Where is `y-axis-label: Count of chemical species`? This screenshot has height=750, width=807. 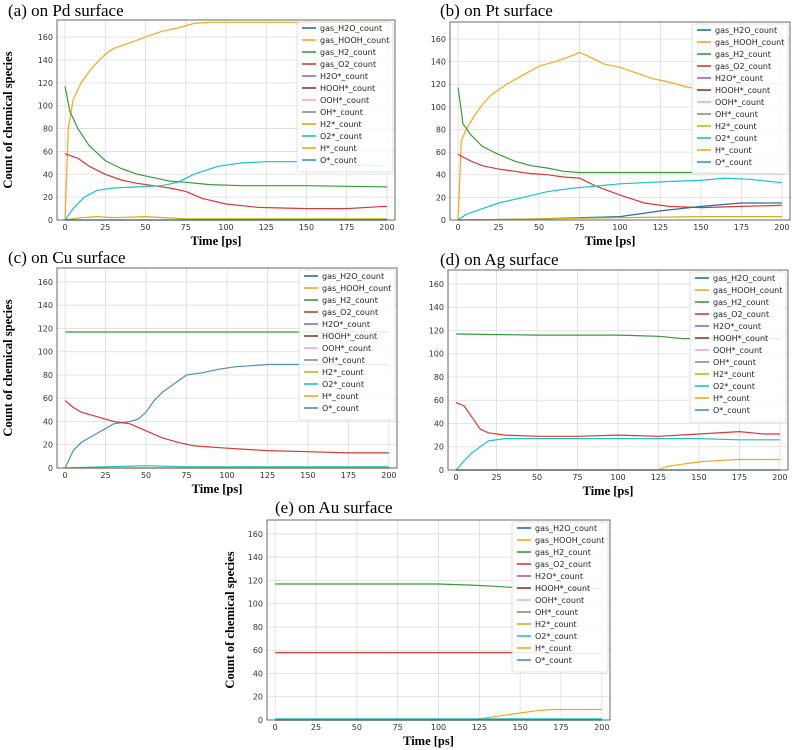
y-axis-label: Count of chemical species is located at coordinates (230, 619).